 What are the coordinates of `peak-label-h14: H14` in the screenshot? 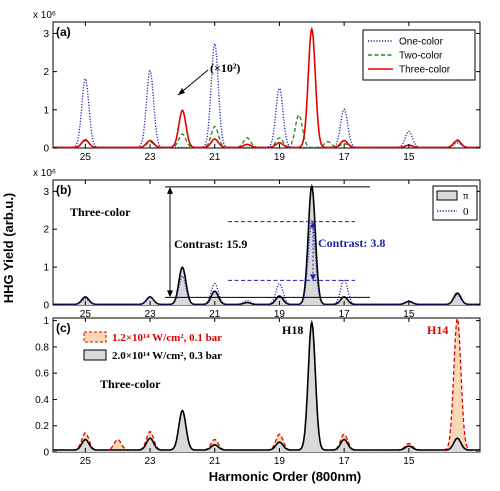 It's located at (437, 330).